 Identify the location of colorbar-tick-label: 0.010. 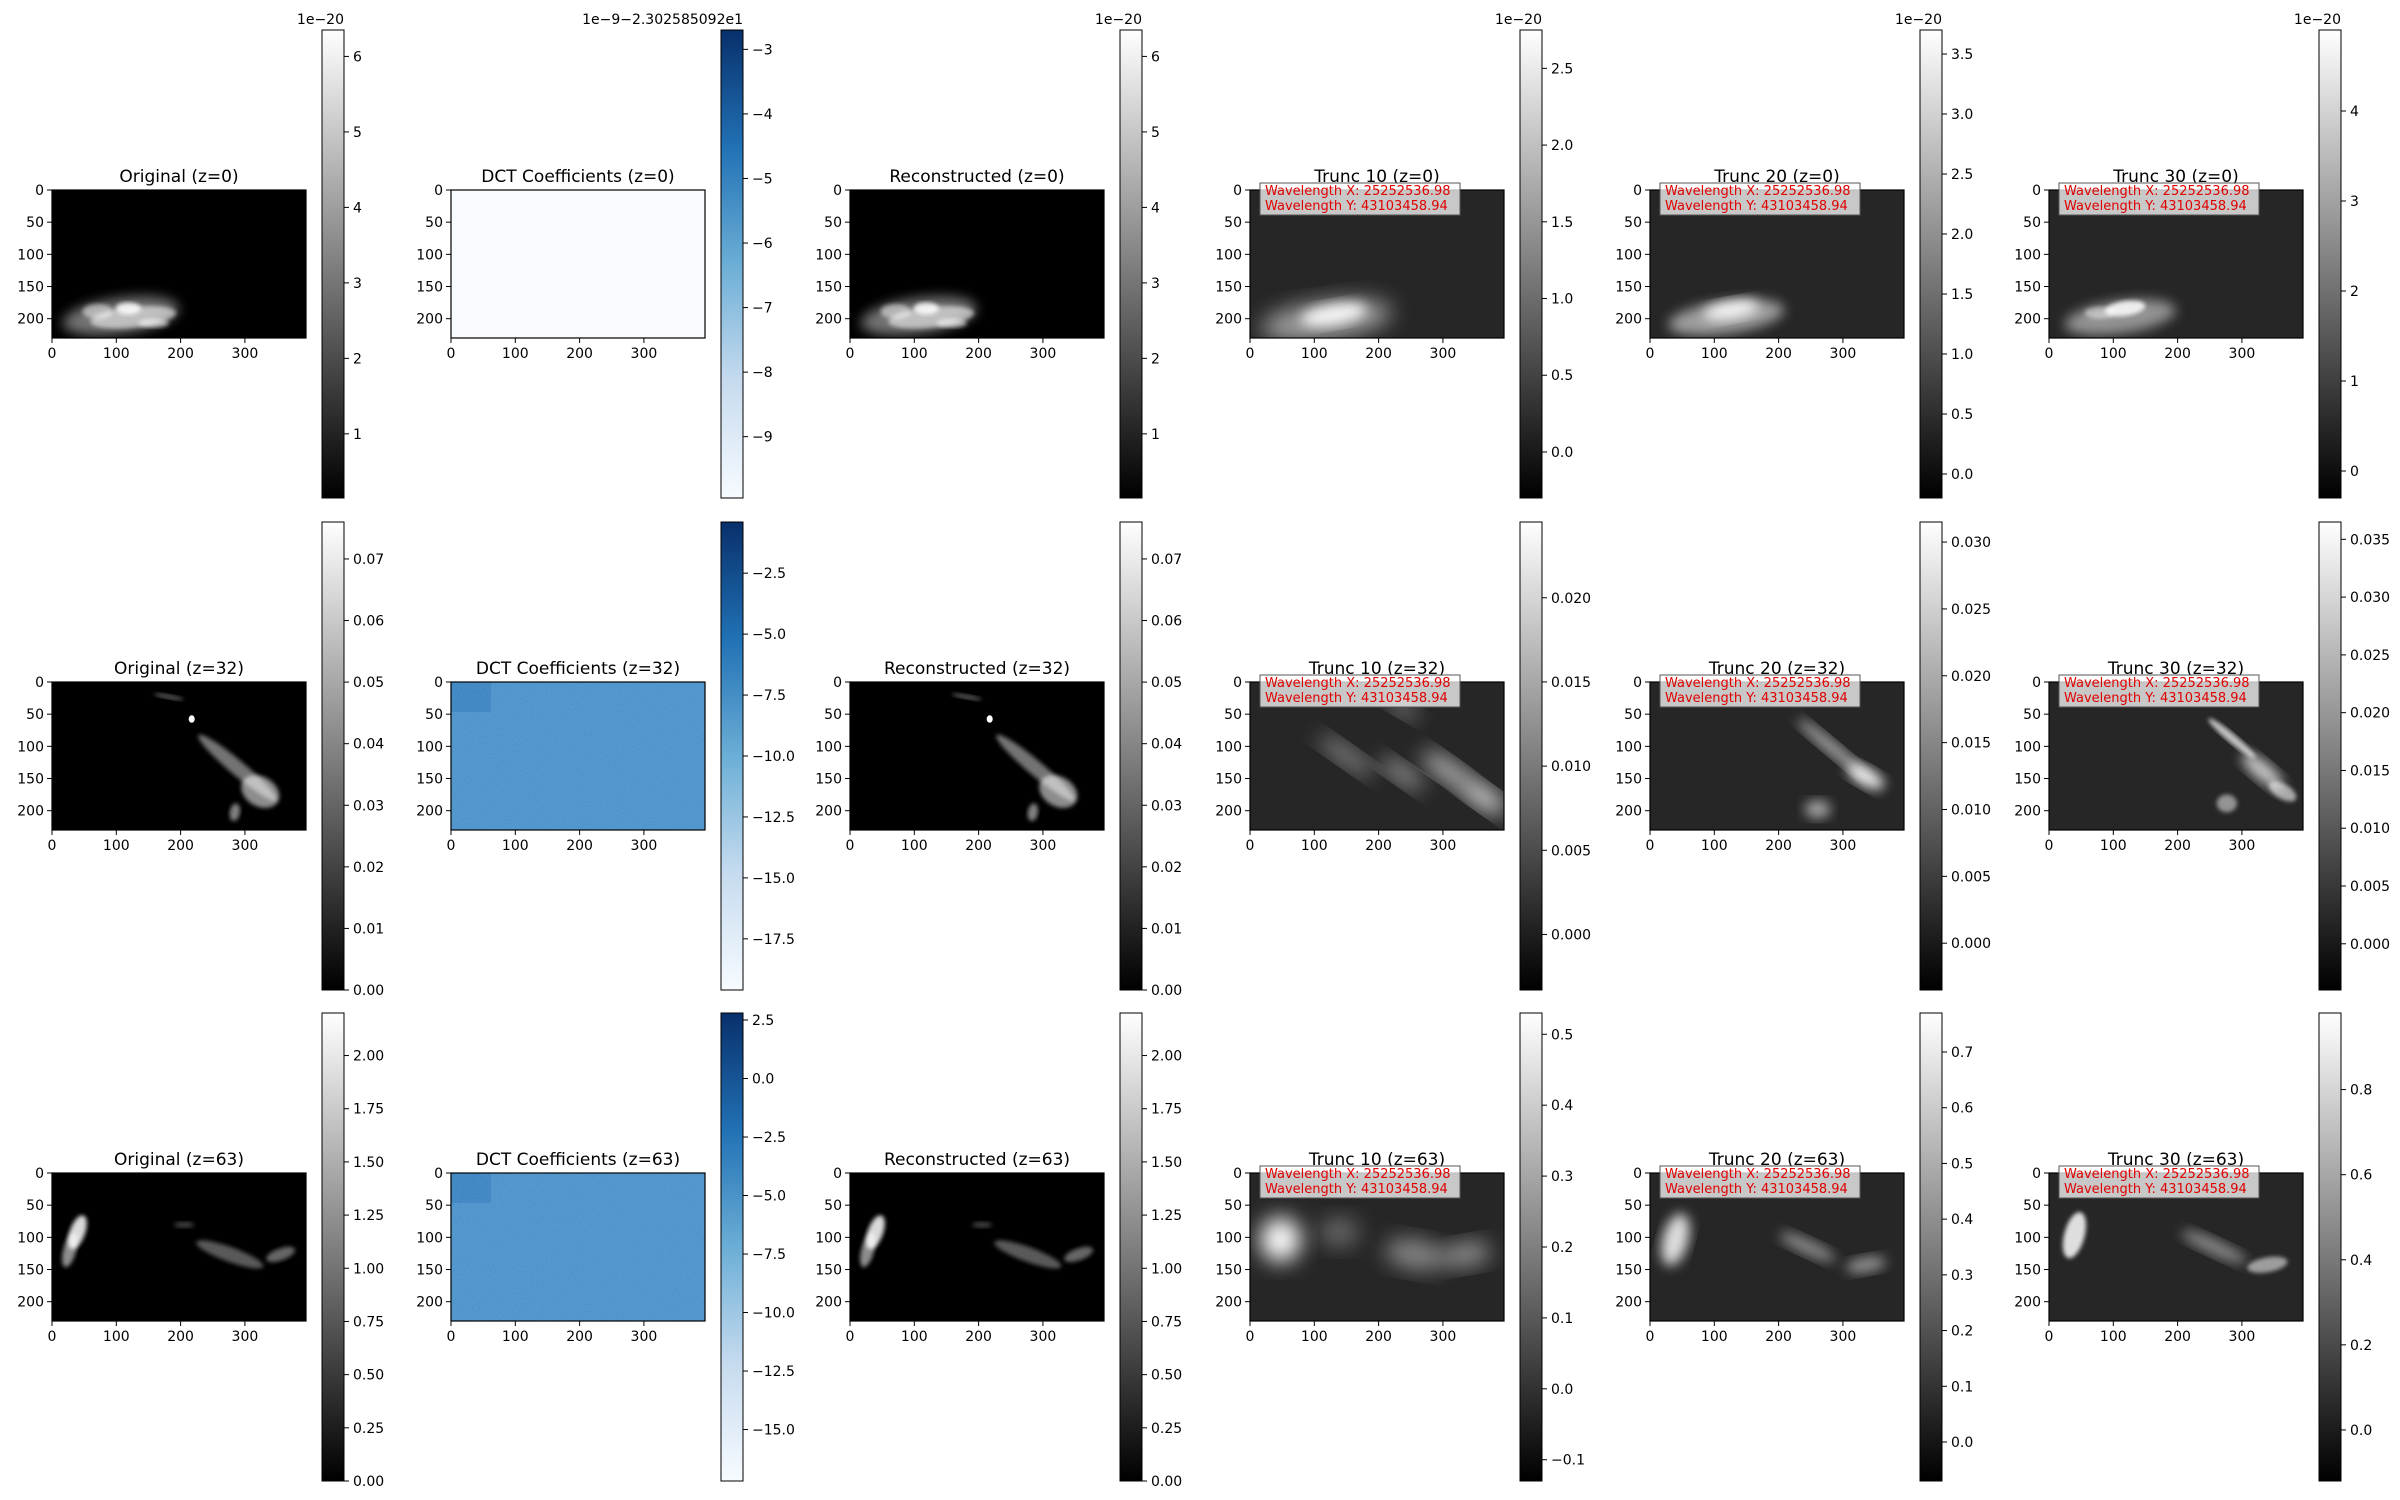
(1971, 810).